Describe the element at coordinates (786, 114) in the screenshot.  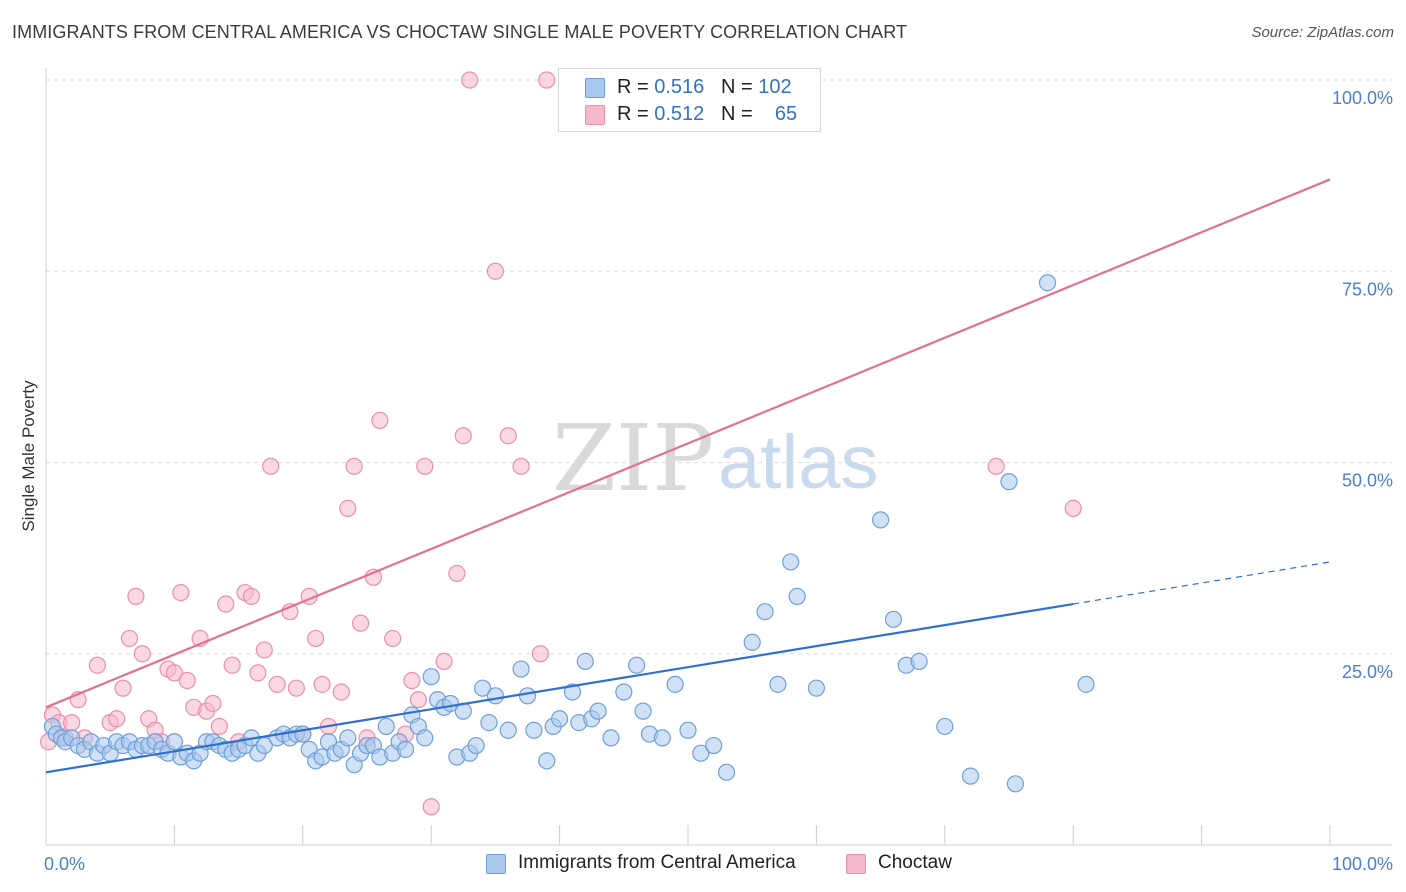
I see `legend-n-value: 65` at that location.